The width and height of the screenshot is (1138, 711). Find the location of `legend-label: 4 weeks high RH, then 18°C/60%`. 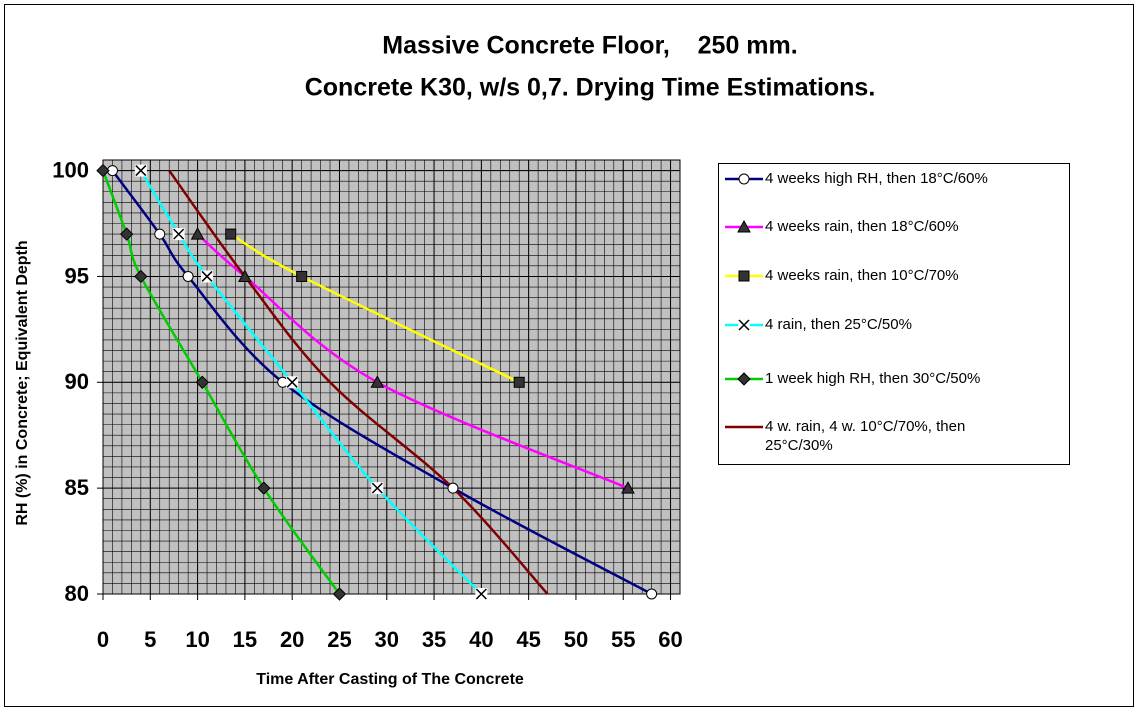

legend-label: 4 weeks high RH, then 18°C/60% is located at coordinates (876, 178).